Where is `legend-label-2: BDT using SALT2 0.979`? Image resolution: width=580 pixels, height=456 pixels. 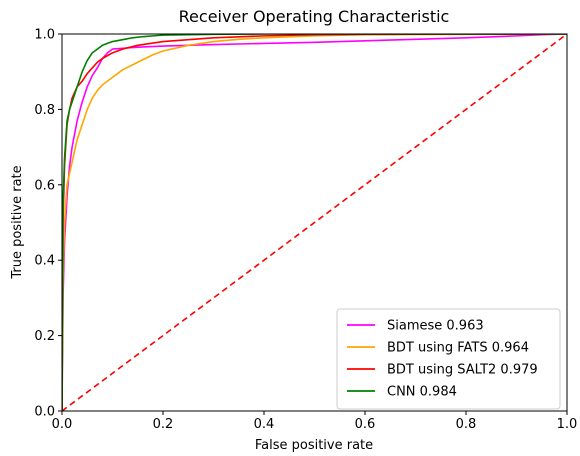
legend-label-2: BDT using SALT2 0.979 is located at coordinates (462, 370).